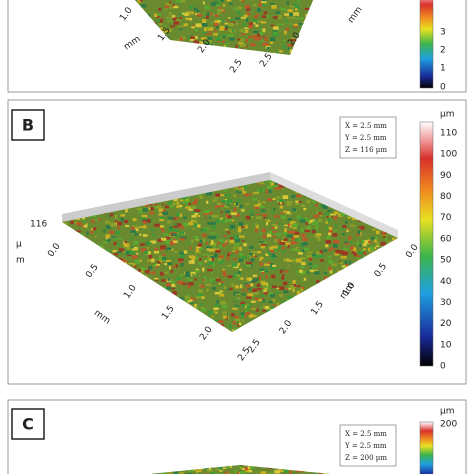 This screenshot has height=474, width=474. Describe the element at coordinates (446, 197) in the screenshot. I see `colorbar-tick: 80` at that location.